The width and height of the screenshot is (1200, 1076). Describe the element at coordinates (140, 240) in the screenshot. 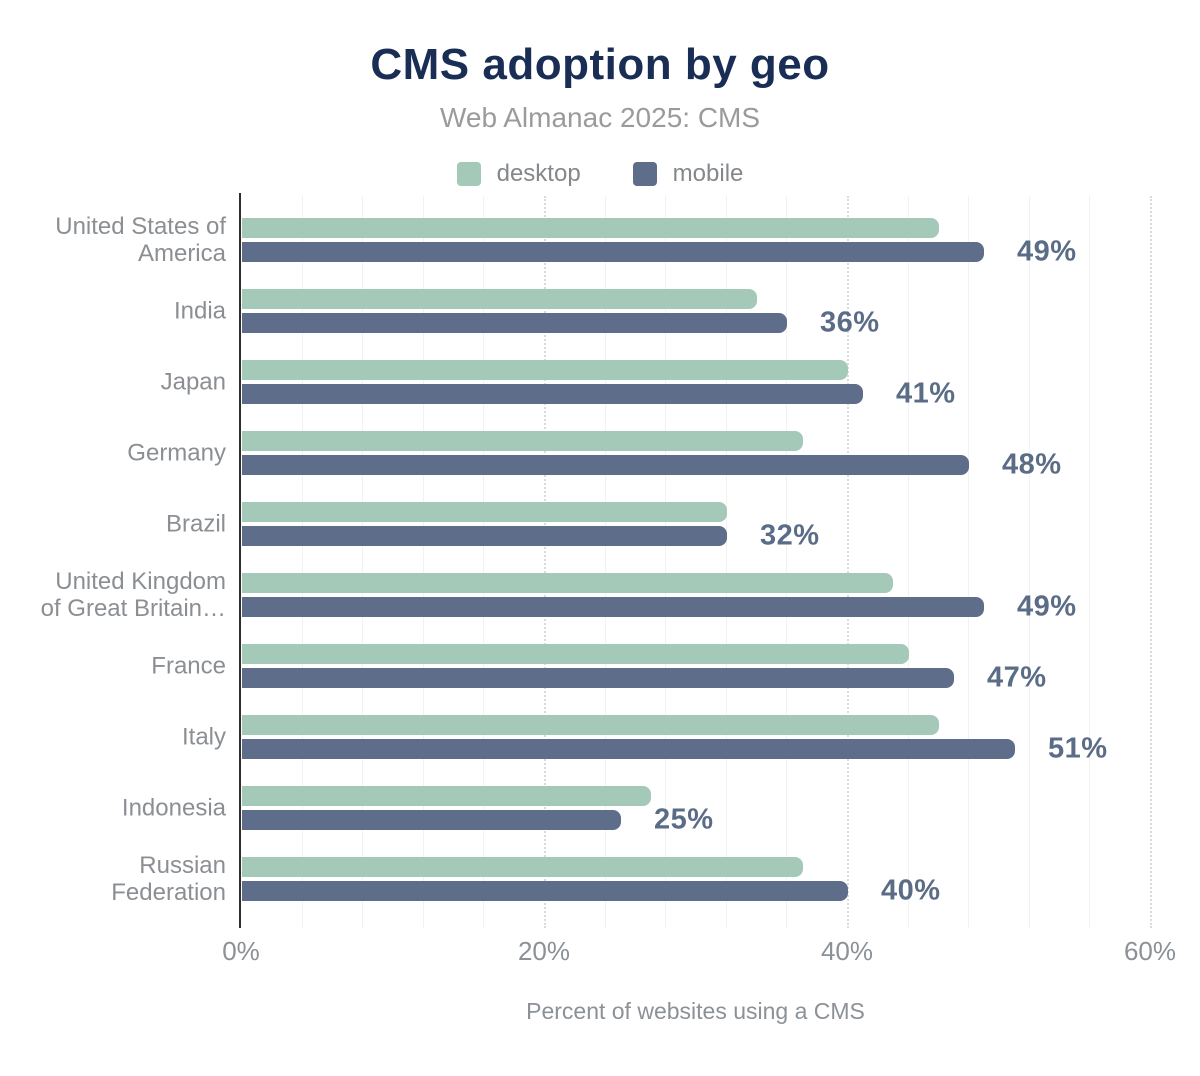

I see `category-label: United States of America` at that location.